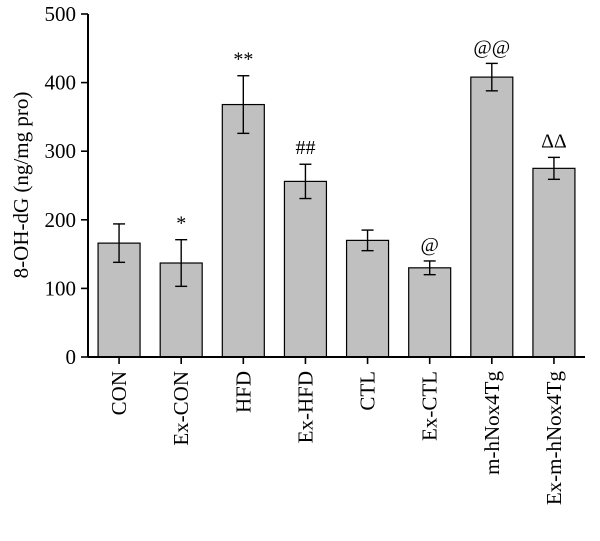 Image resolution: width=600 pixels, height=541 pixels. I want to click on x-tick-label-8: Ex-m-hNox4Tg, so click(554, 438).